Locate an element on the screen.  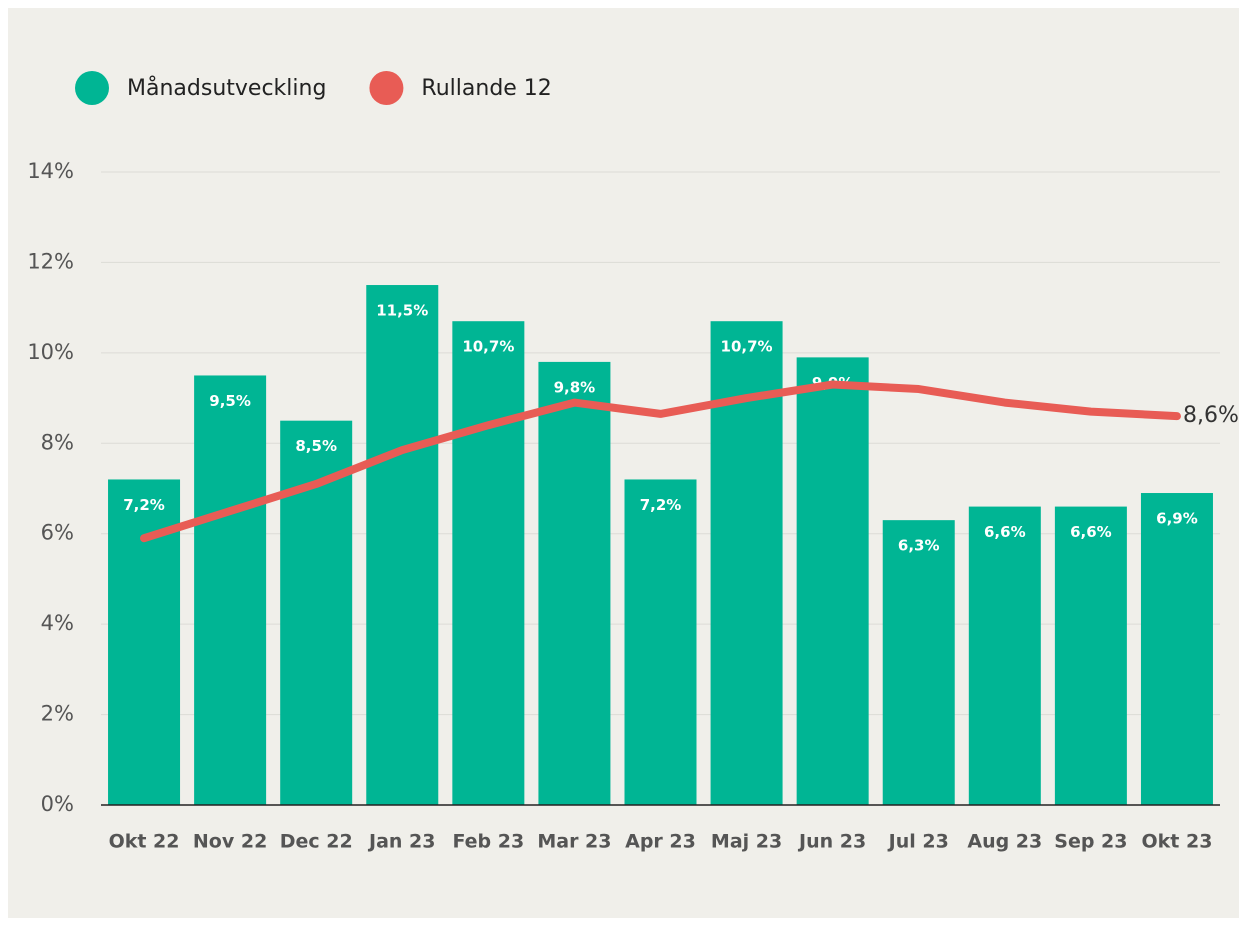
data-label: 9,8% is located at coordinates (575, 387).